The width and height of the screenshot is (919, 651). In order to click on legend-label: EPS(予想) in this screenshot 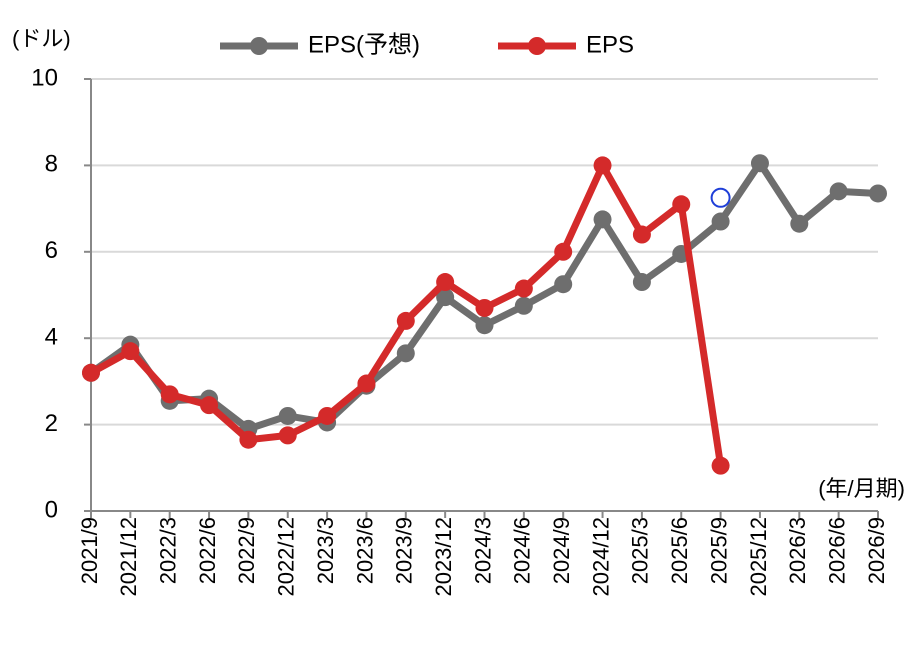, I will do `click(364, 44)`.